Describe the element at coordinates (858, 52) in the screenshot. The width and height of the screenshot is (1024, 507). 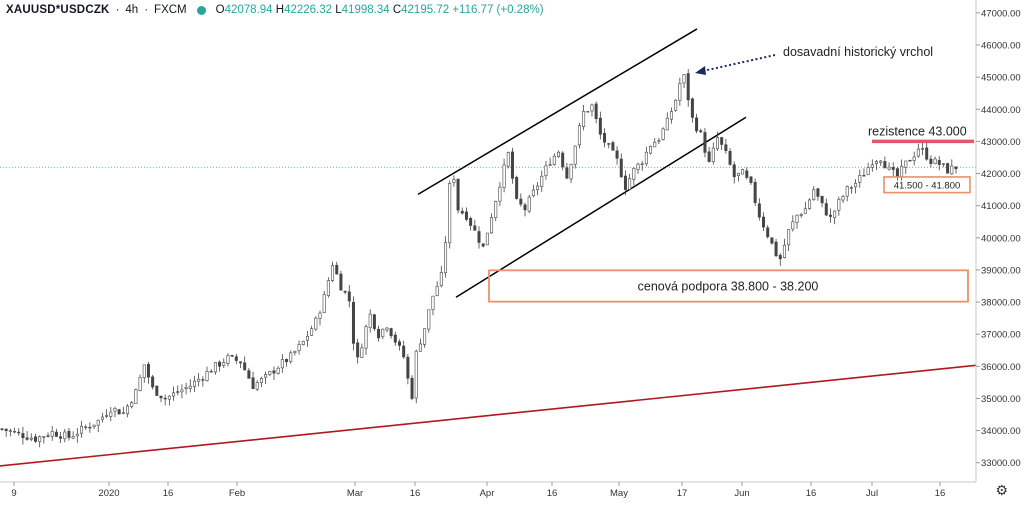
I see `peak-label: dosavadní historický vrchol` at that location.